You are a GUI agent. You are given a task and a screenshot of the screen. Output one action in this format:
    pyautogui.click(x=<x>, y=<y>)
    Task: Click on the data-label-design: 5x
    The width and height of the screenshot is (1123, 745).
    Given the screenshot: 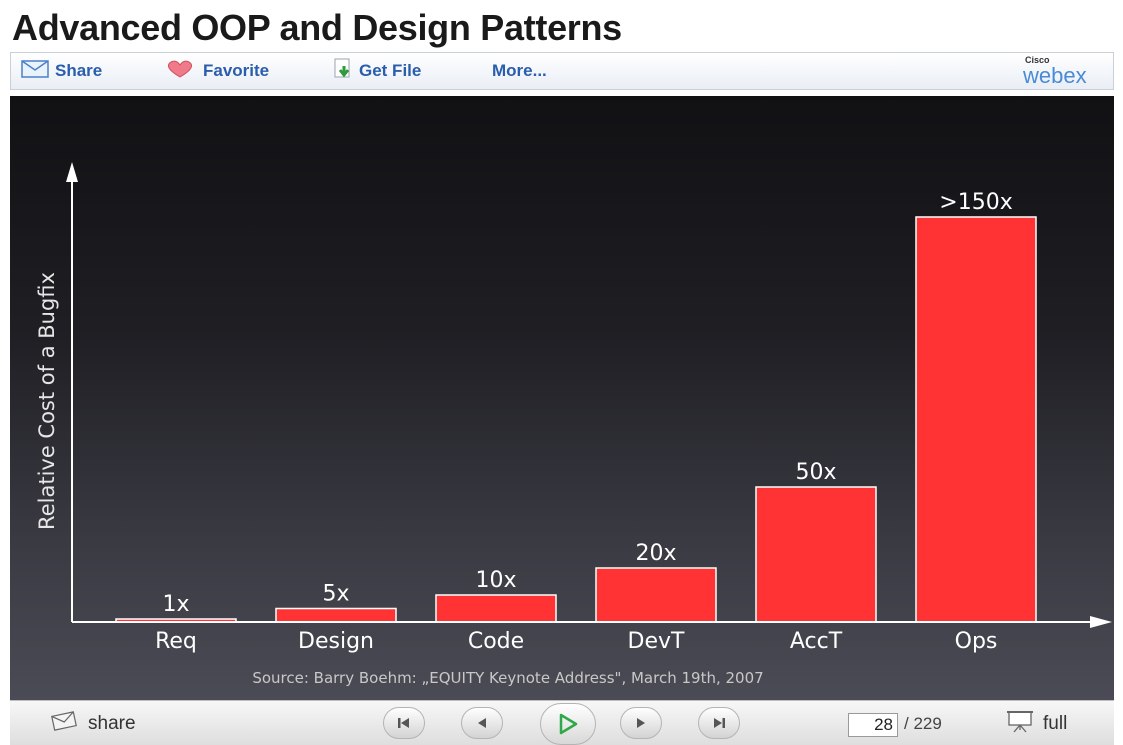 What is the action you would take?
    pyautogui.click(x=335, y=594)
    